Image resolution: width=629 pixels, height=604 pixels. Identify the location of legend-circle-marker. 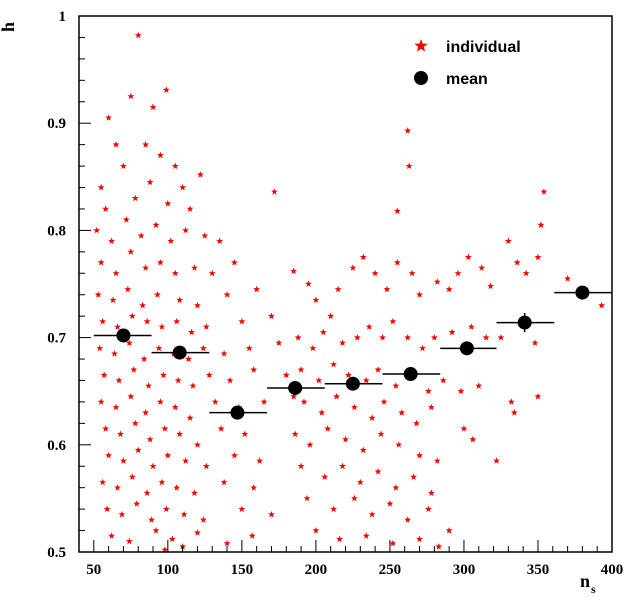
(421, 78).